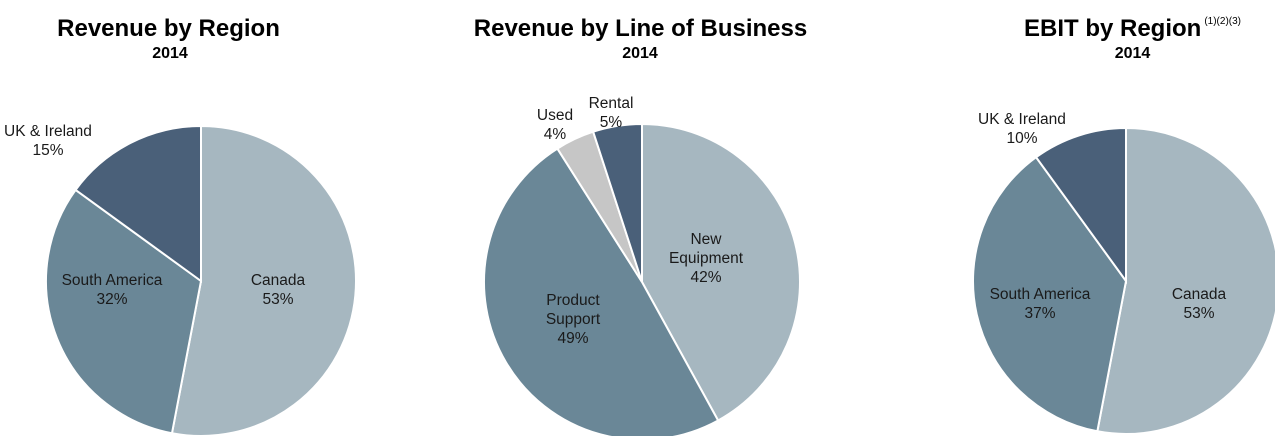 The image size is (1275, 436). I want to click on slice-label: Product Support 49%, so click(573, 319).